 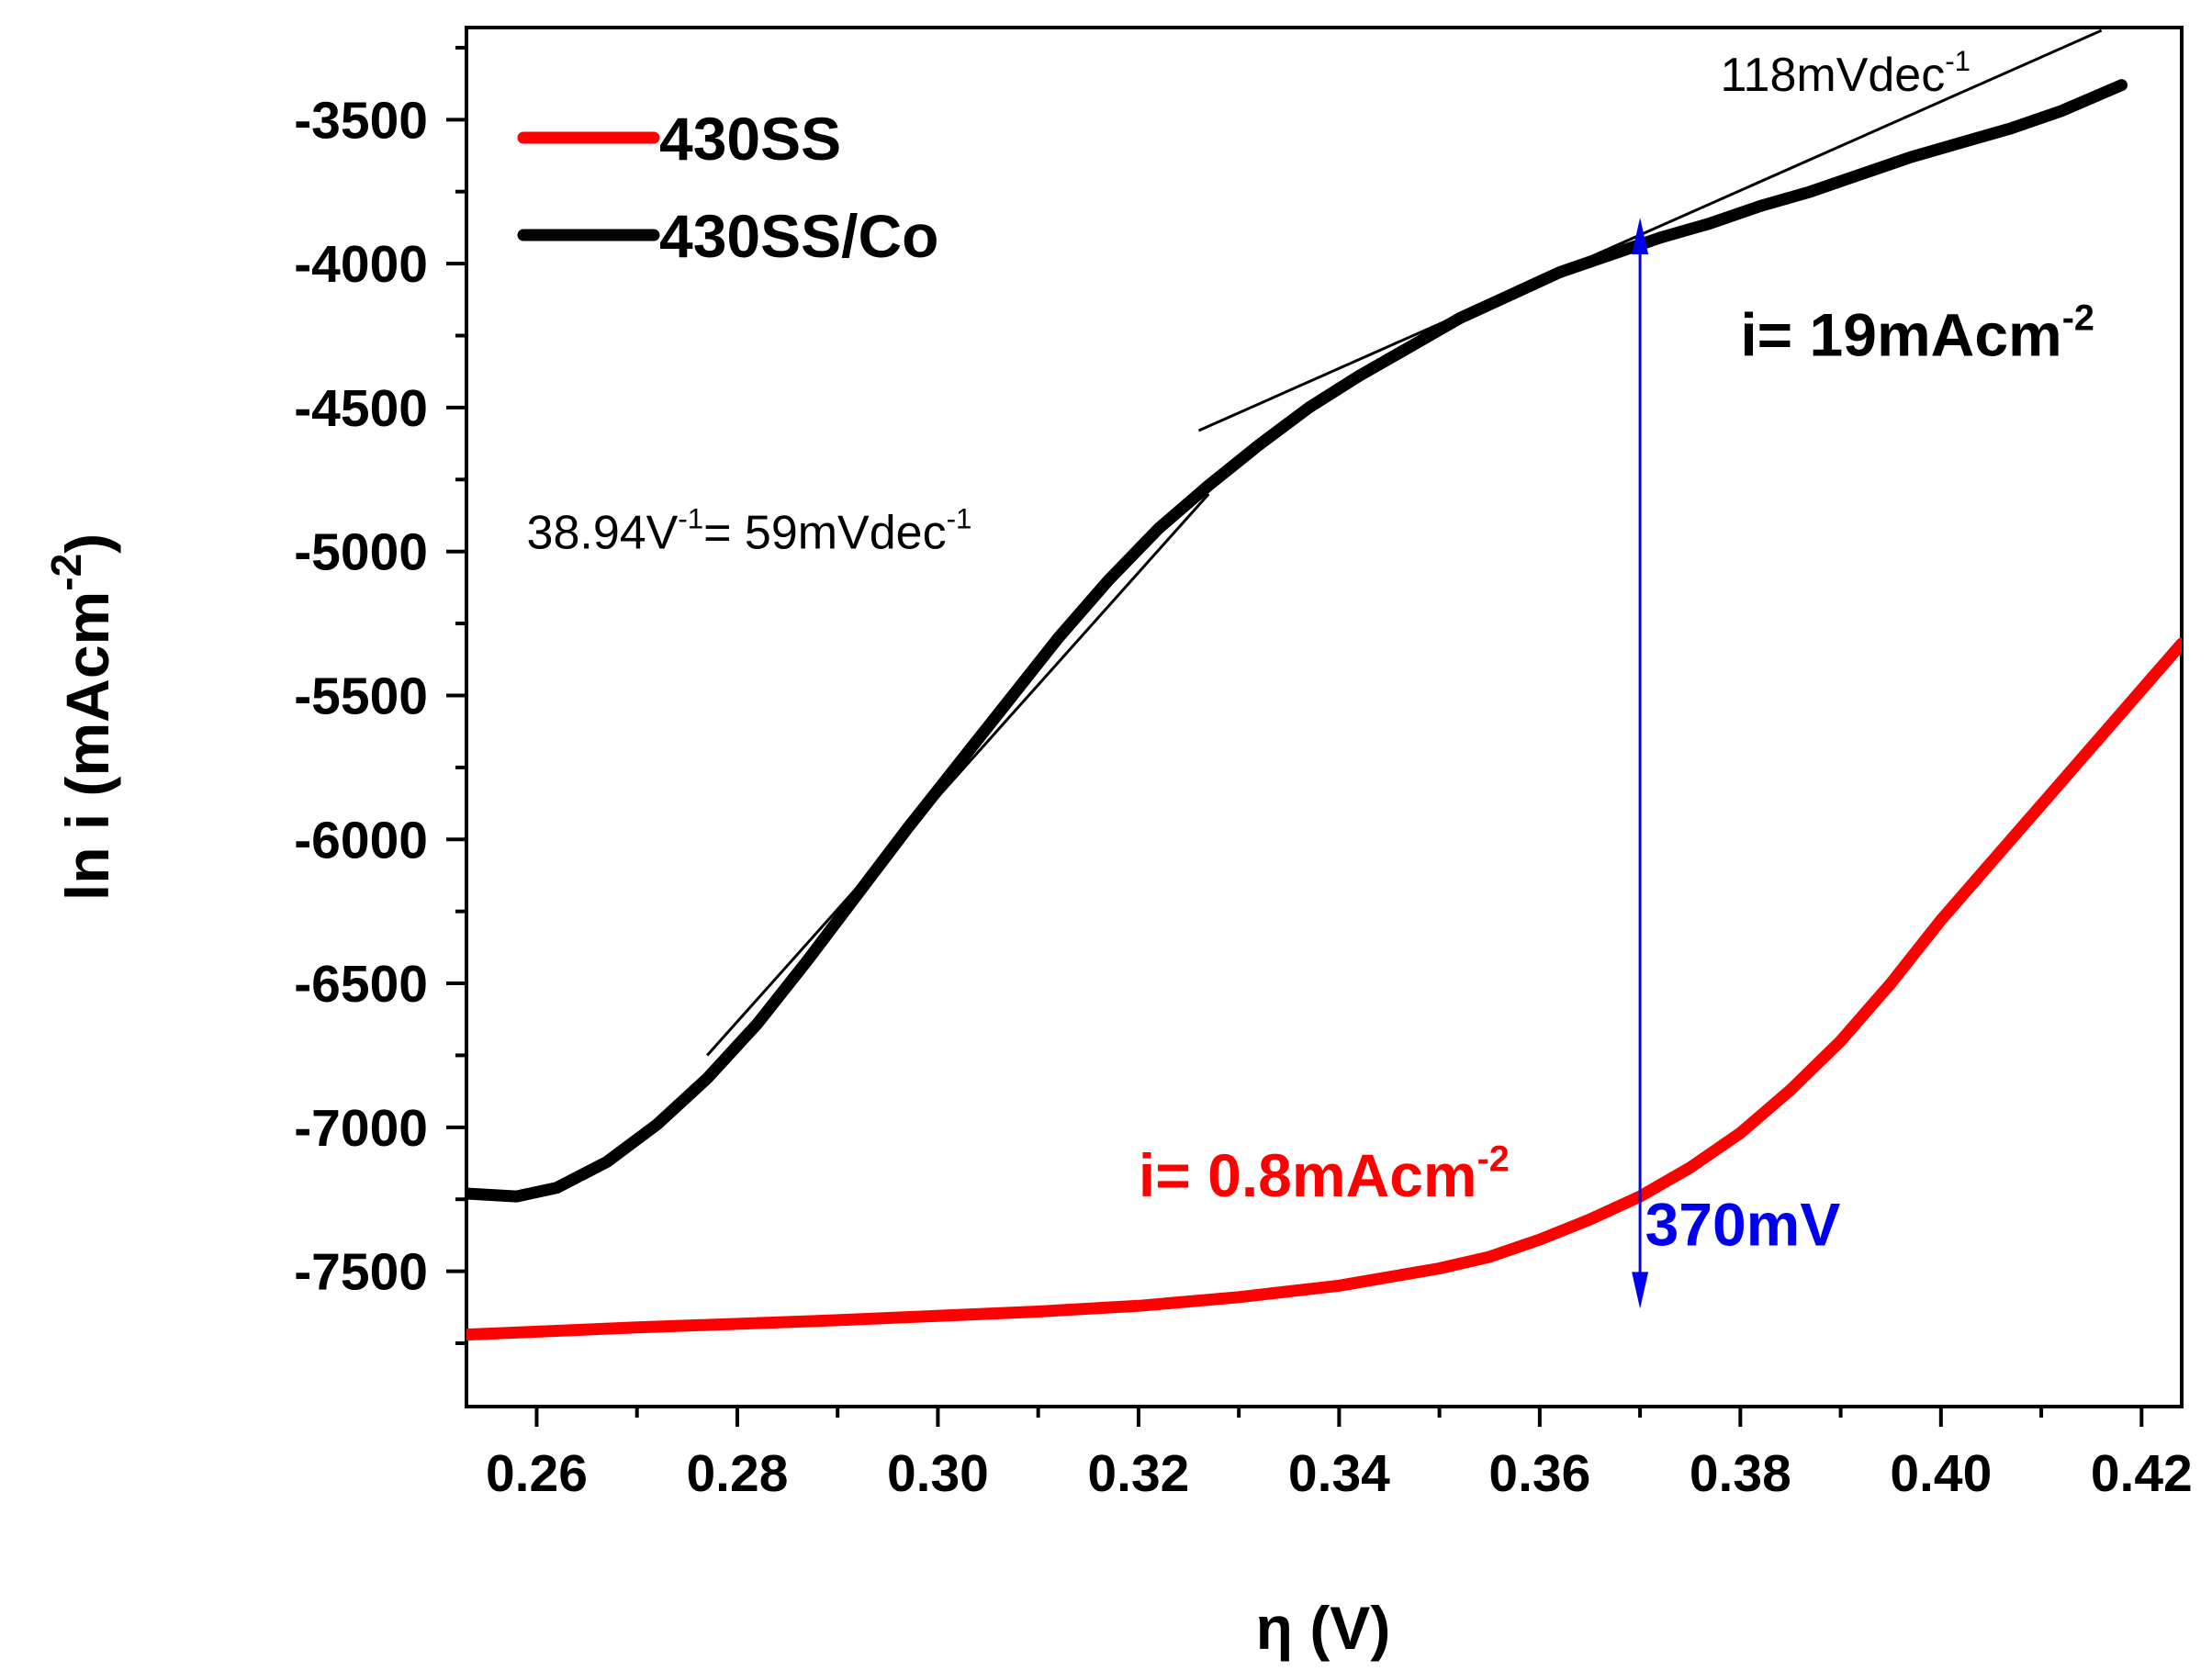 I want to click on y-tick-label: -6500, so click(x=361, y=984).